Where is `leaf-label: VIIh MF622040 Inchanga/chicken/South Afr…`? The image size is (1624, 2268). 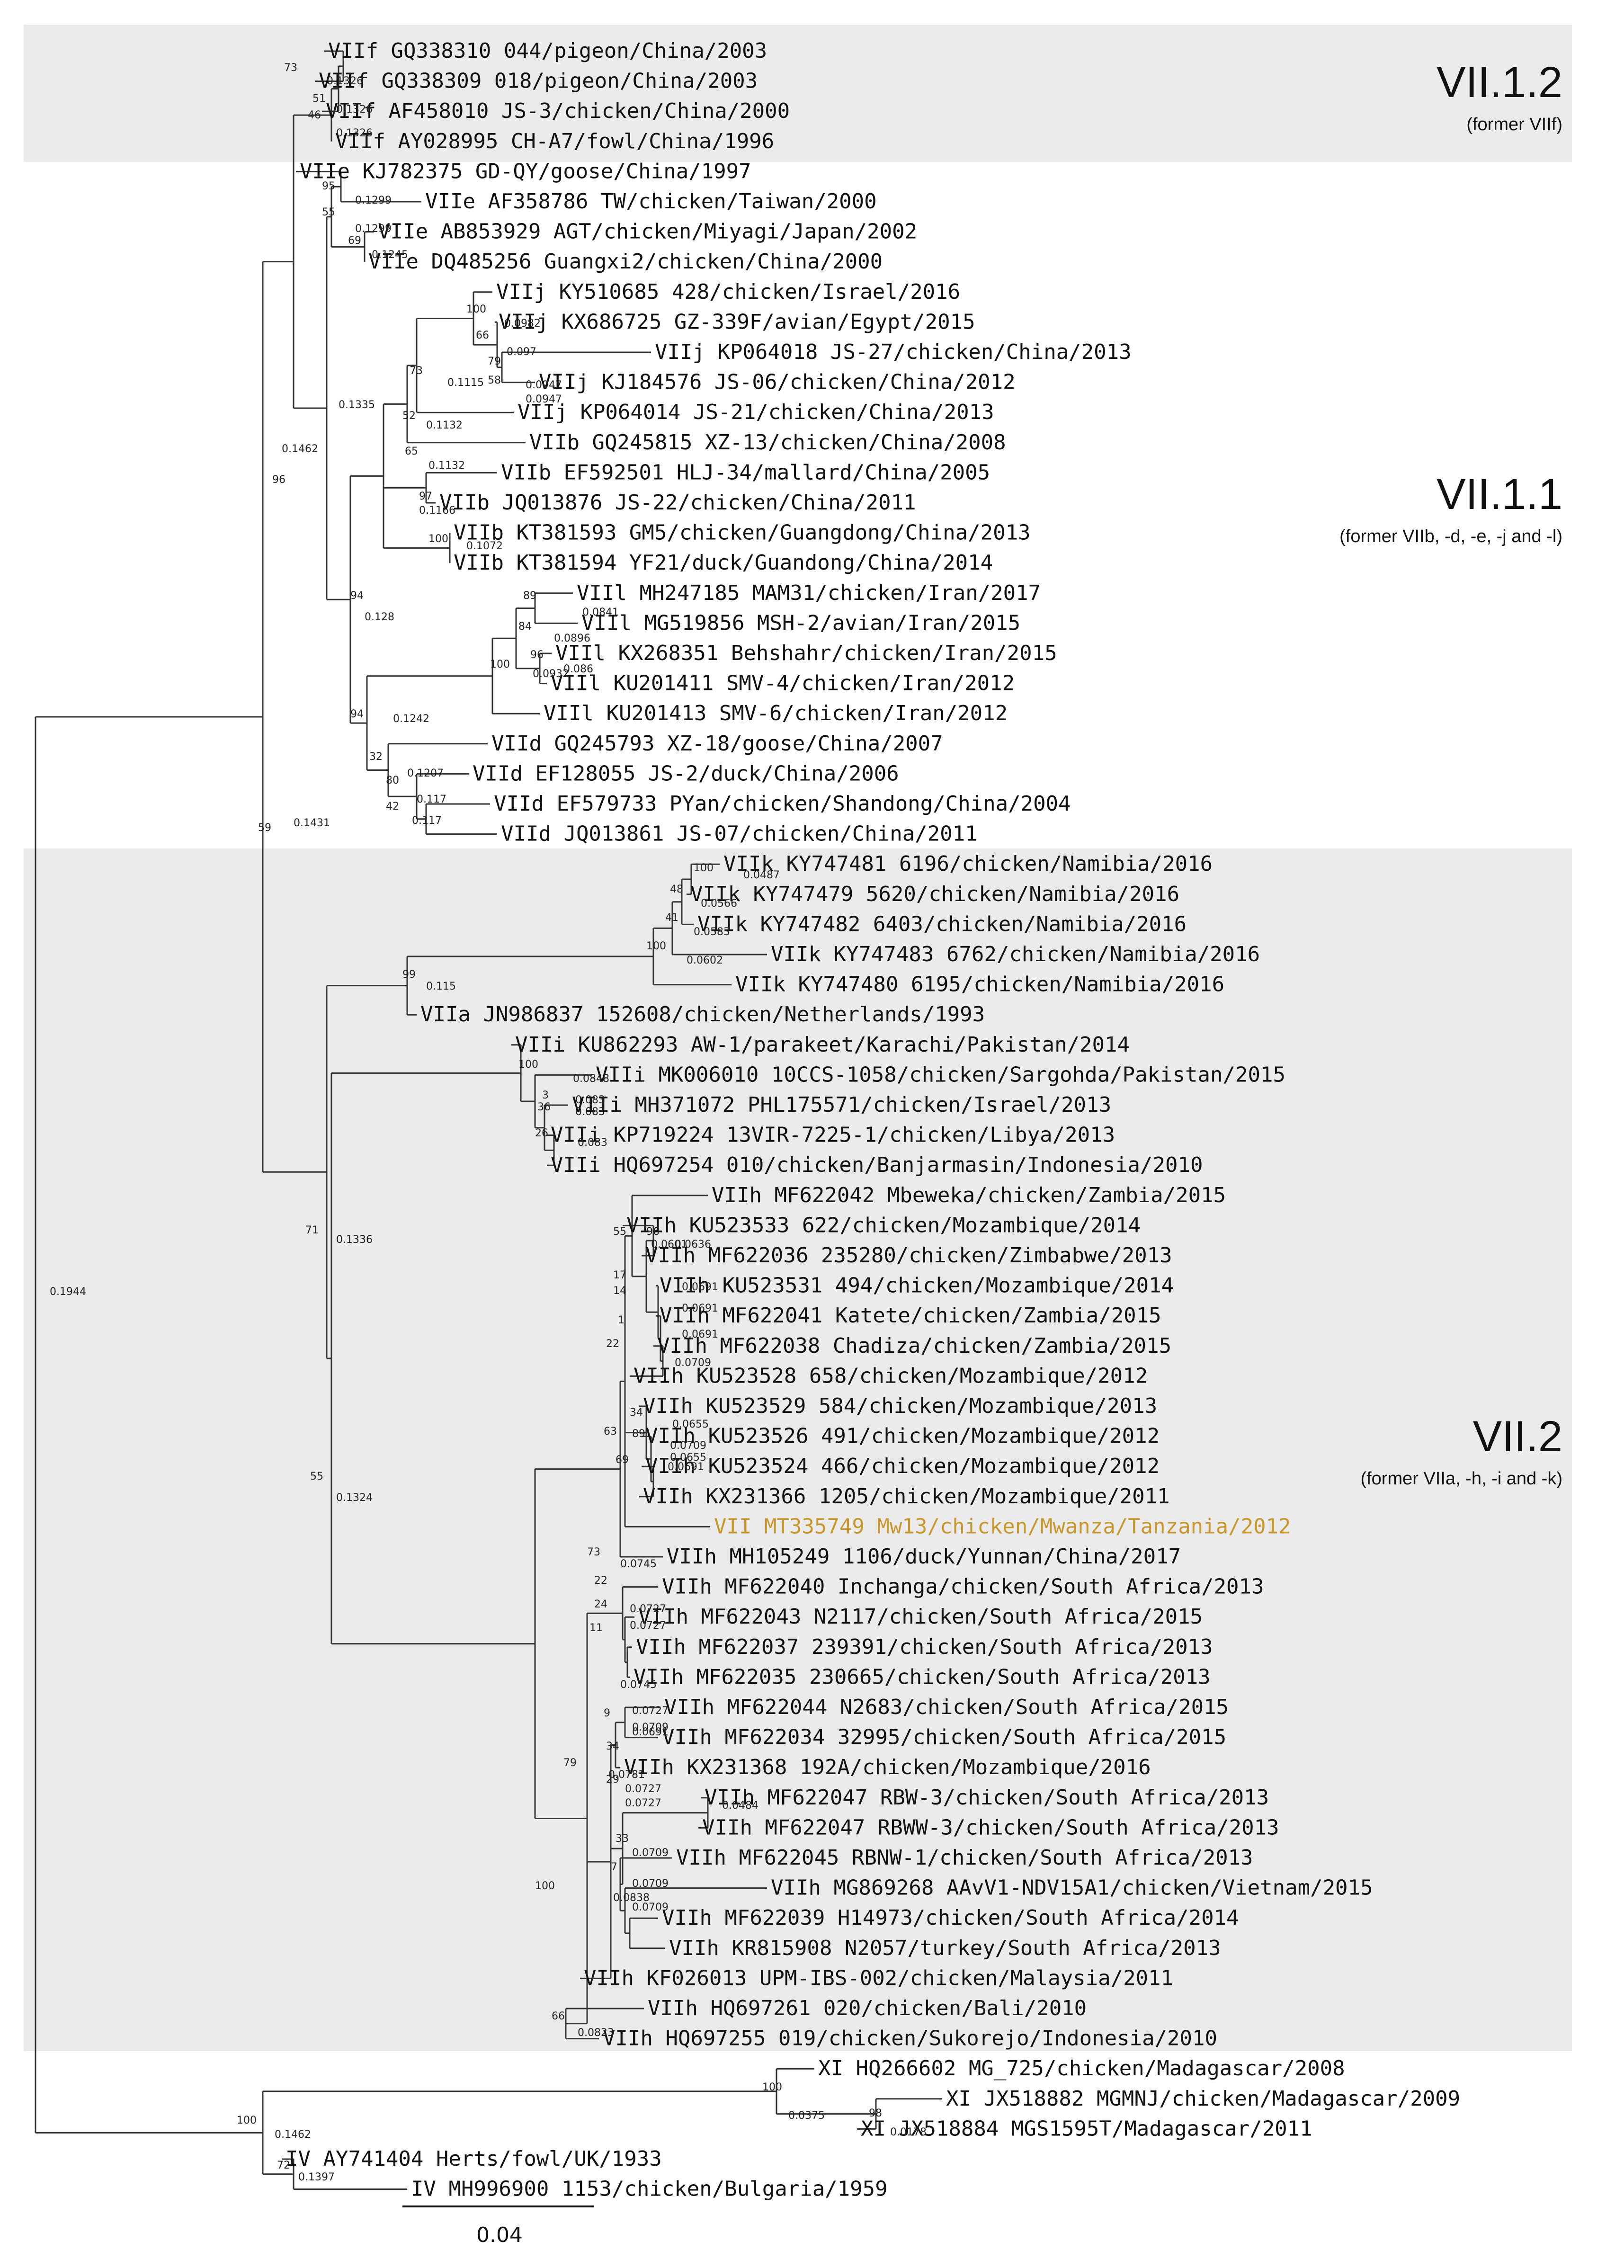
leaf-label: VIIh MF622040 Inchanga/chicken/South Afr… is located at coordinates (963, 1587).